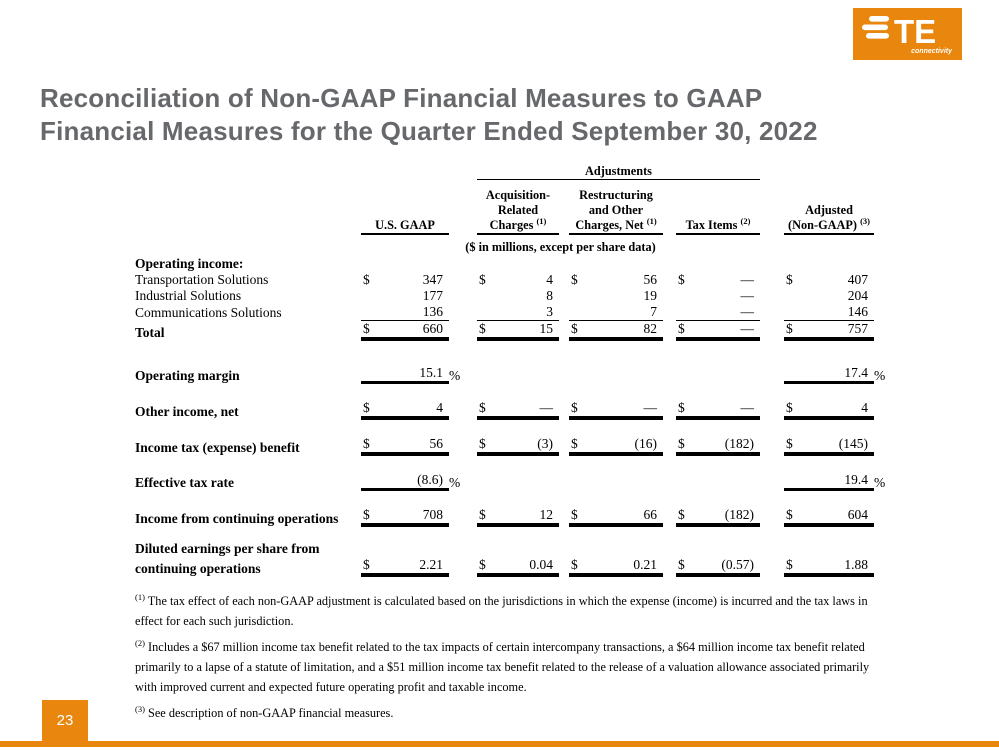 The image size is (999, 750). What do you see at coordinates (518, 207) in the screenshot?
I see `col-header-acquisition-charges: Acquisition- Related Charges (1)` at bounding box center [518, 207].